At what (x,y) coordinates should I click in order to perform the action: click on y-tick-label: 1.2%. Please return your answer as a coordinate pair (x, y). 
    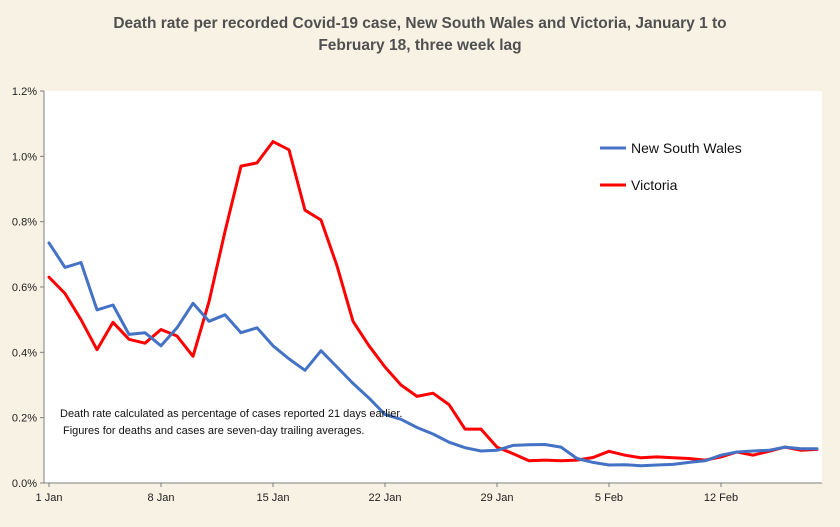
    Looking at the image, I should click on (24, 92).